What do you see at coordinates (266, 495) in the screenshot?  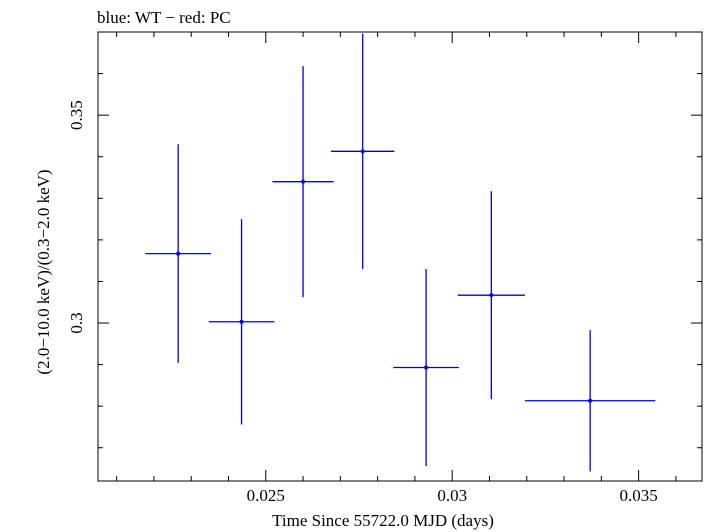 I see `x-tick-label: 0.025` at bounding box center [266, 495].